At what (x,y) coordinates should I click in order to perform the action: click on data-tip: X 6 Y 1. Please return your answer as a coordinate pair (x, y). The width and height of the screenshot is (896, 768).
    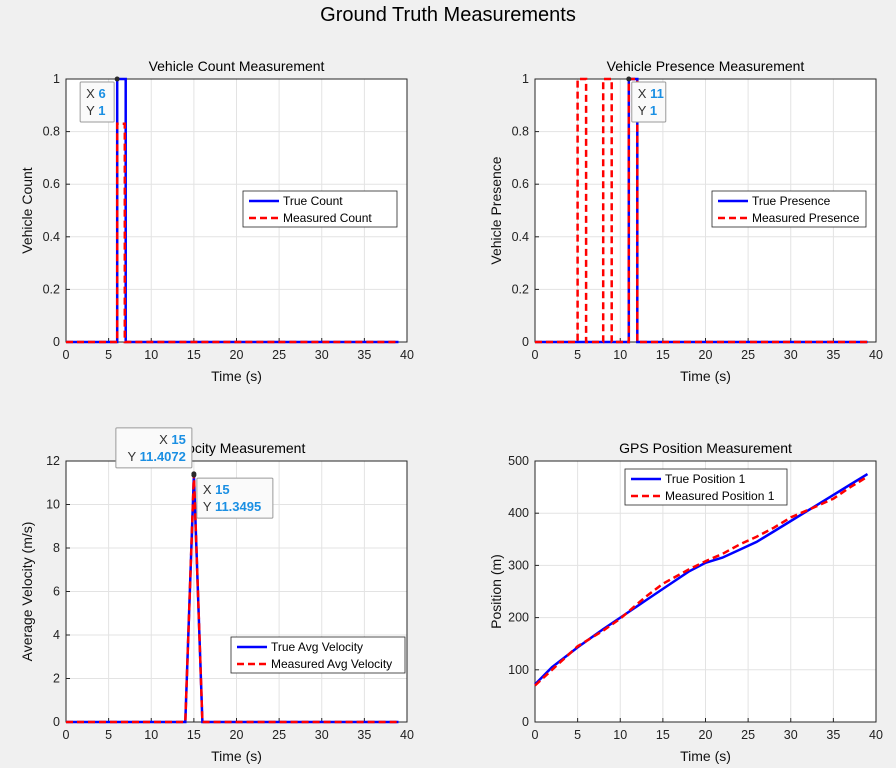
    Looking at the image, I should click on (99, 99).